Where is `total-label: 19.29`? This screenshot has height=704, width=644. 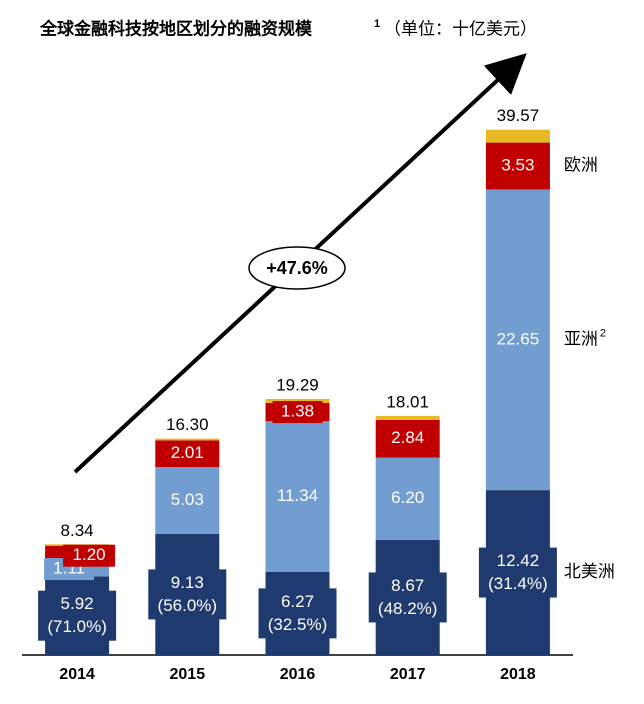 total-label: 19.29 is located at coordinates (297, 384).